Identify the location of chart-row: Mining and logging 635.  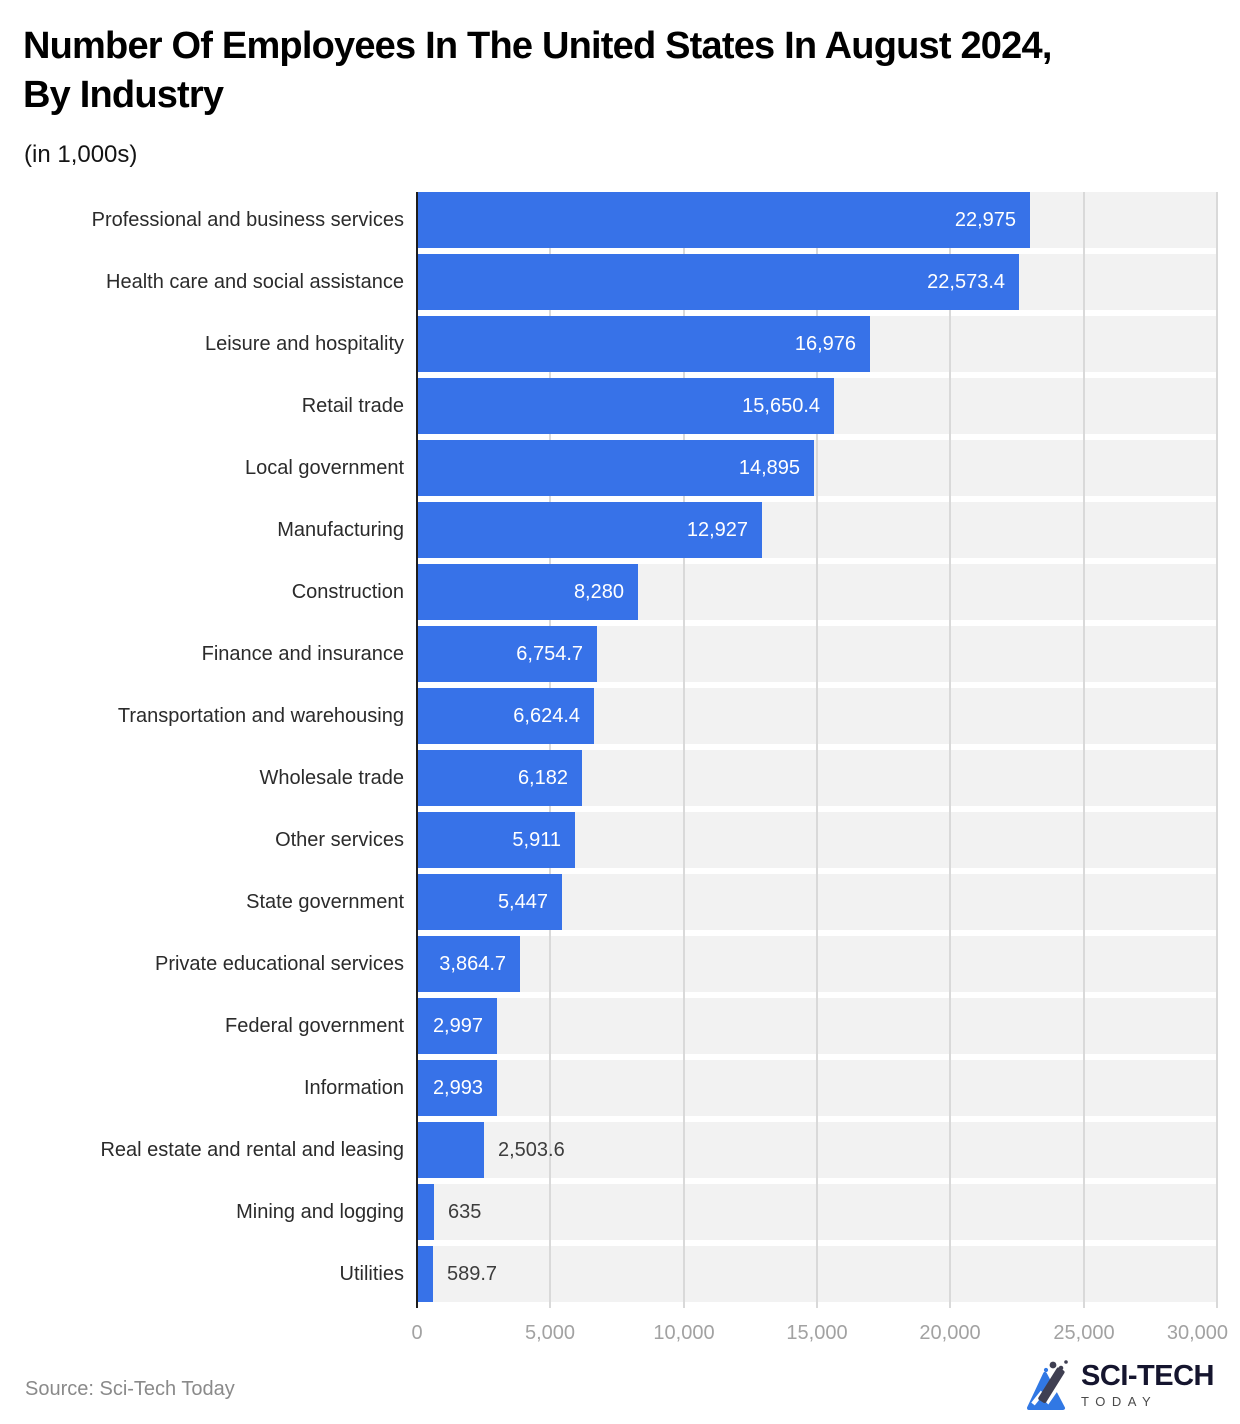
(608, 1215).